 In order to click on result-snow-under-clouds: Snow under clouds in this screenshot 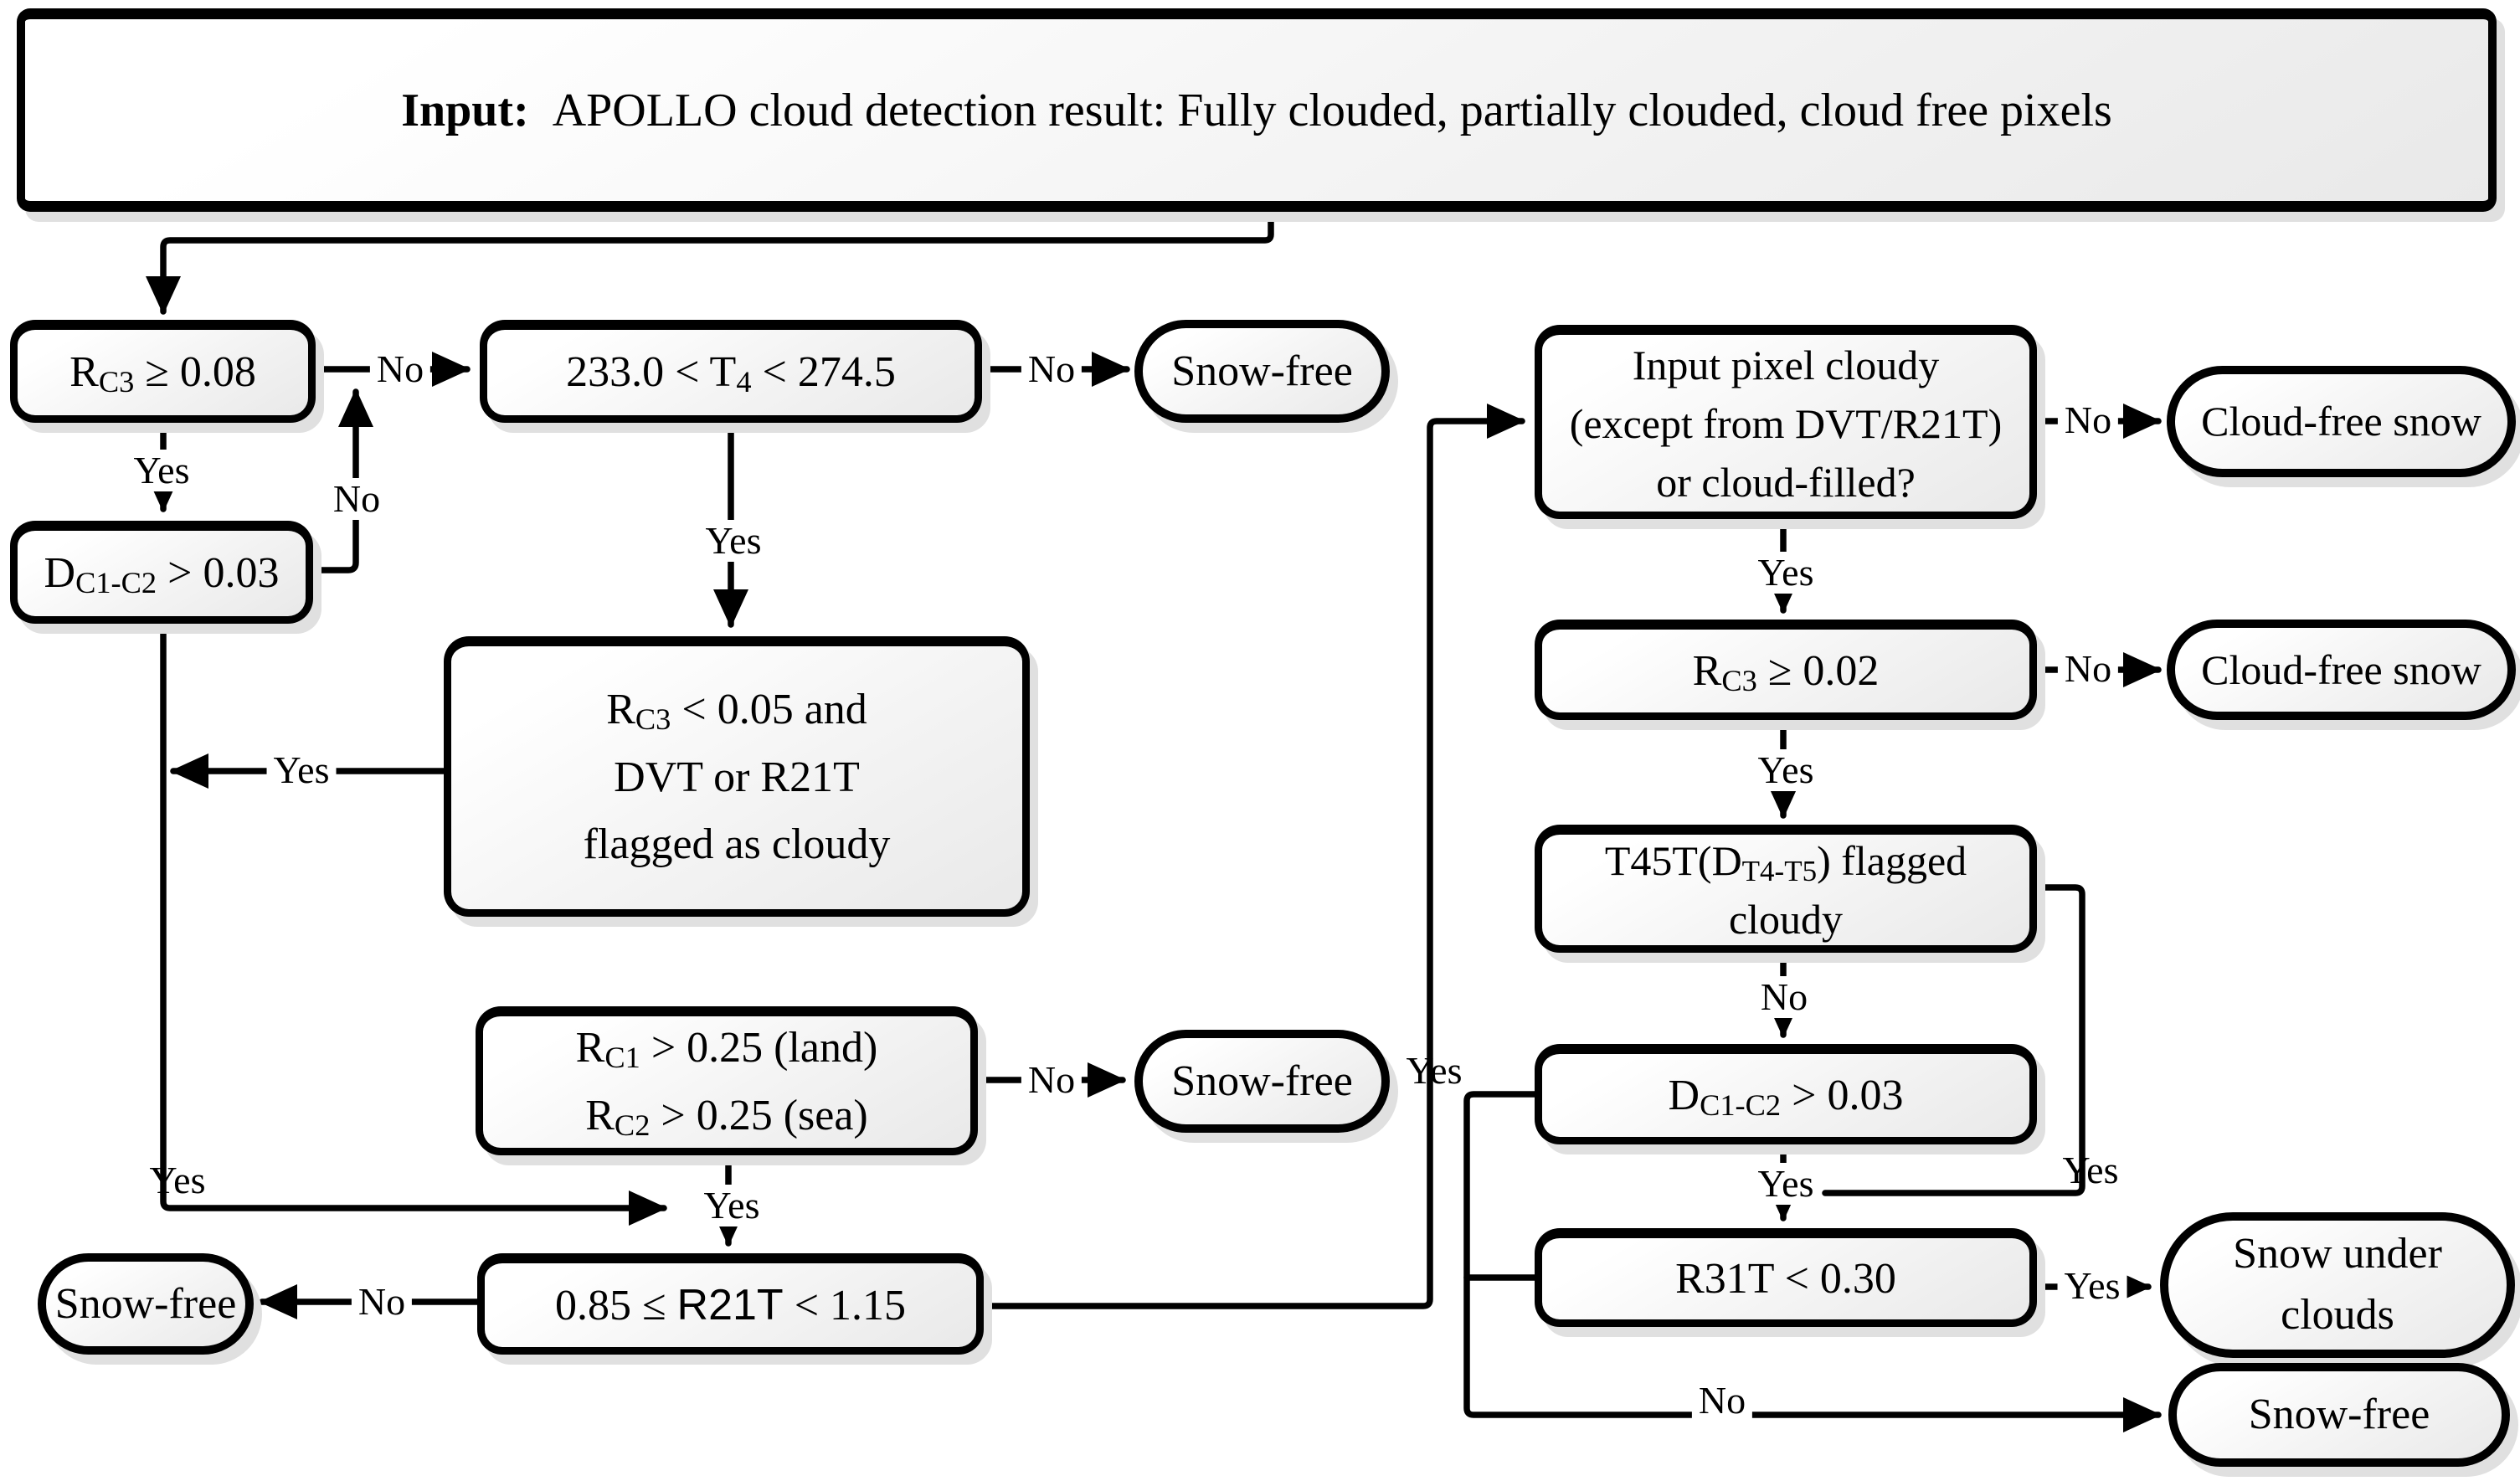, I will do `click(2337, 1285)`.